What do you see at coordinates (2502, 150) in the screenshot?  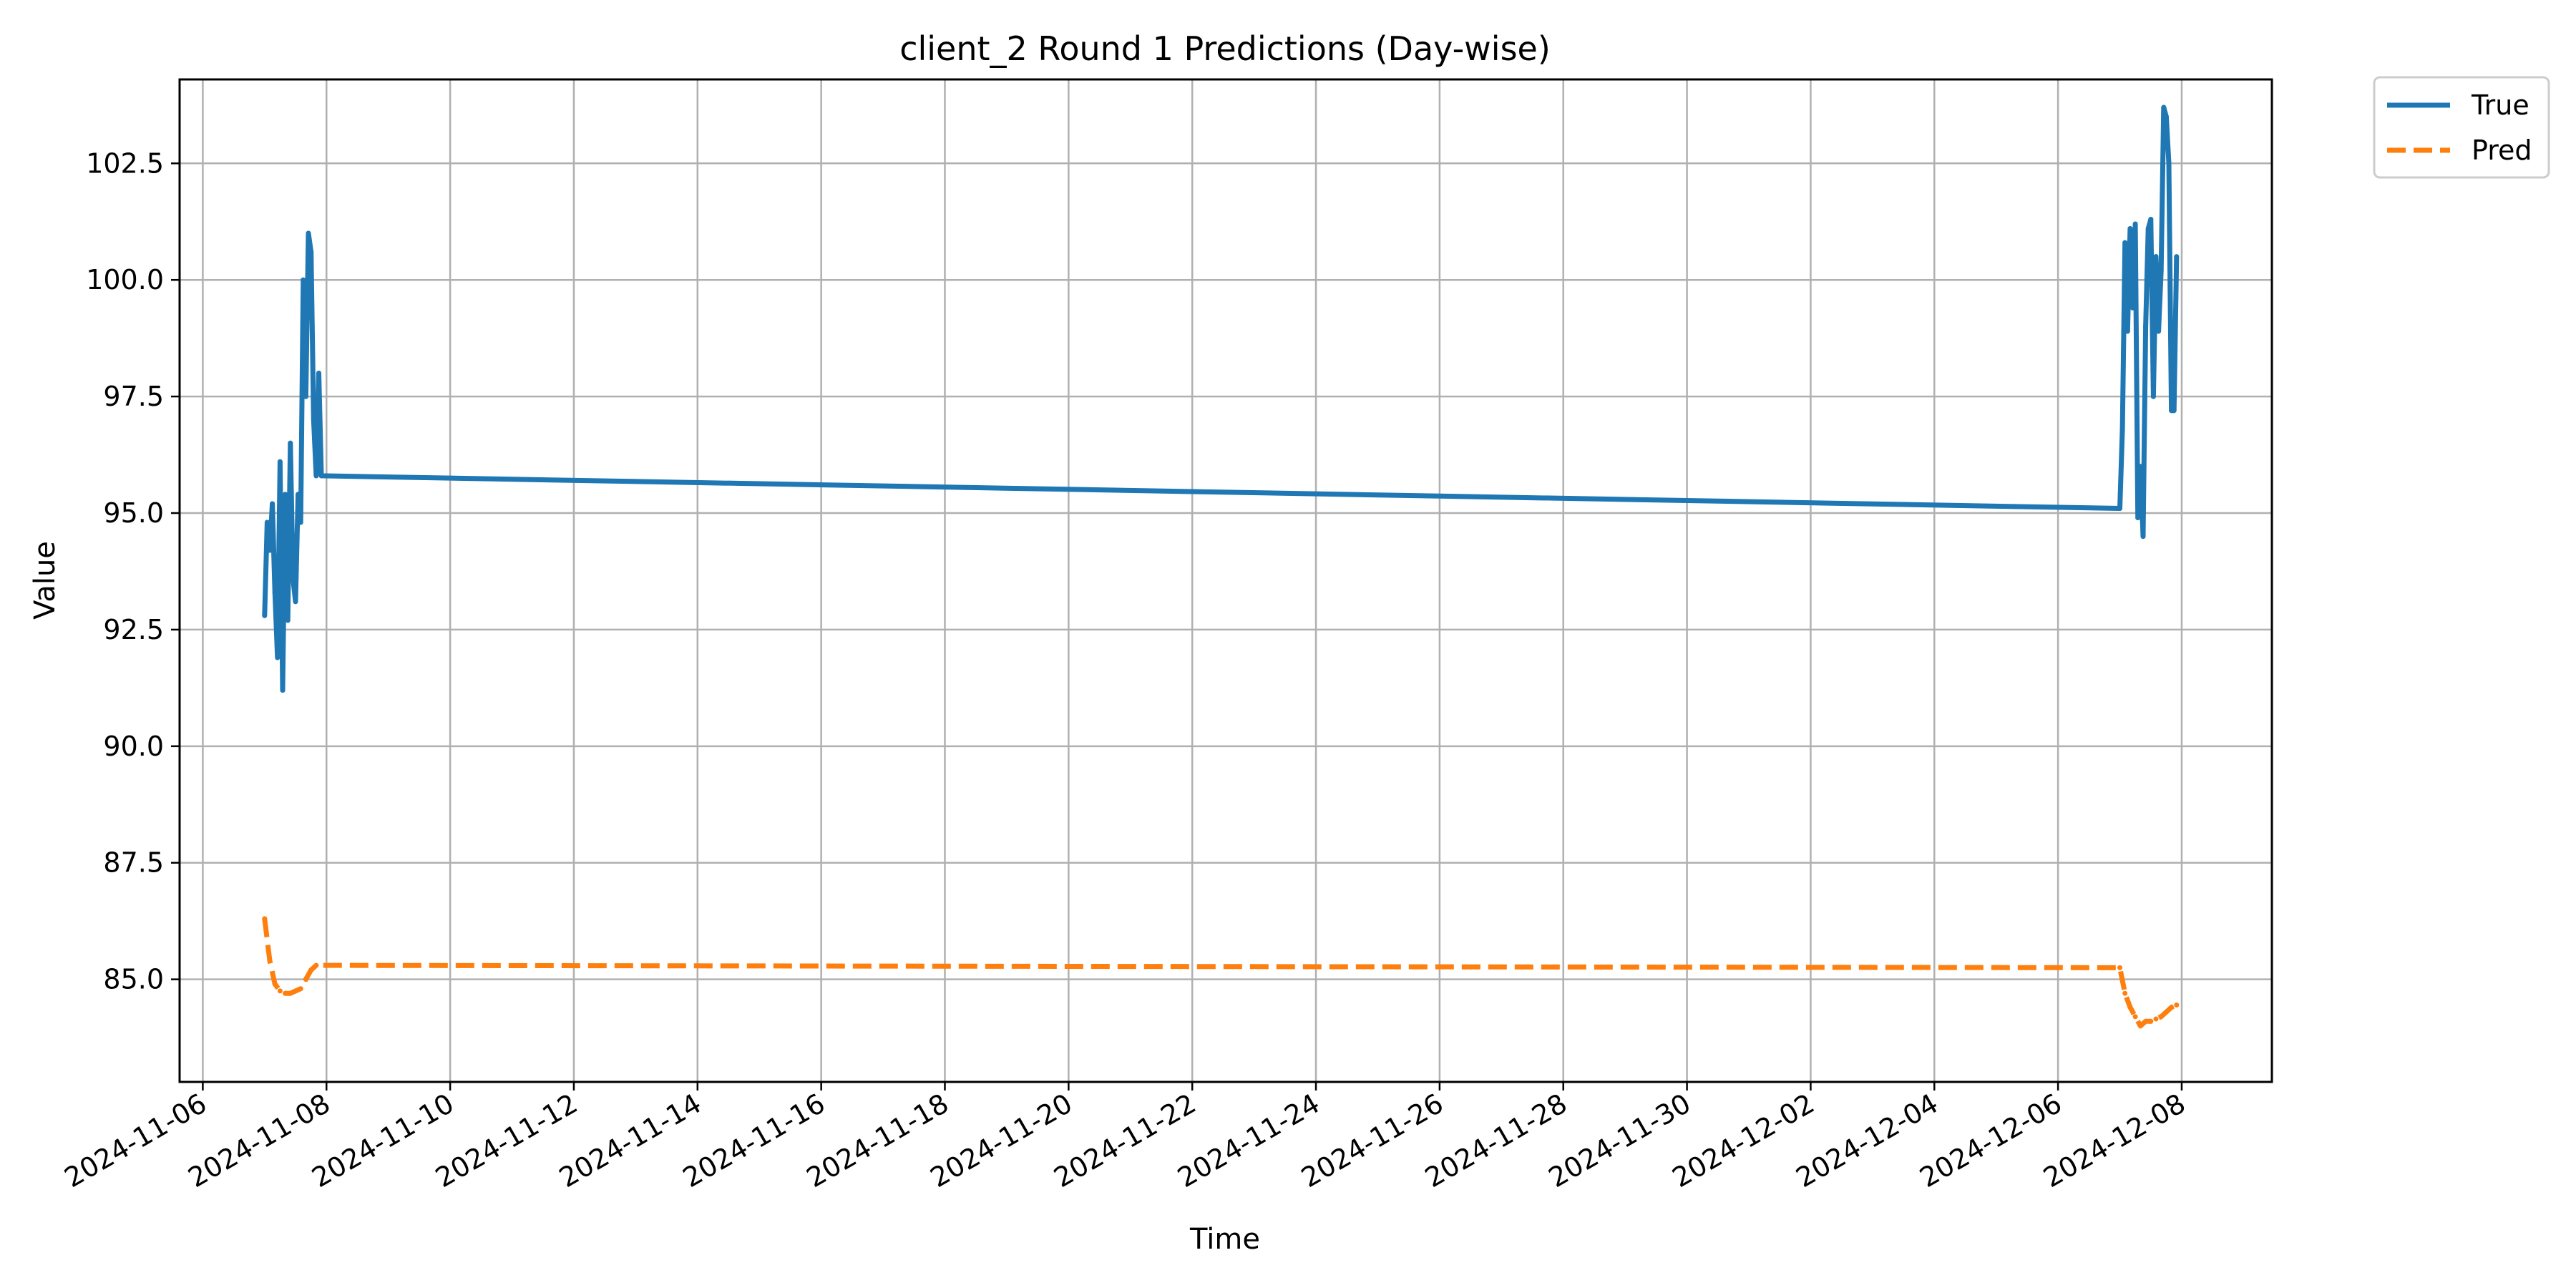 I see `legend-label-pred: Pred` at bounding box center [2502, 150].